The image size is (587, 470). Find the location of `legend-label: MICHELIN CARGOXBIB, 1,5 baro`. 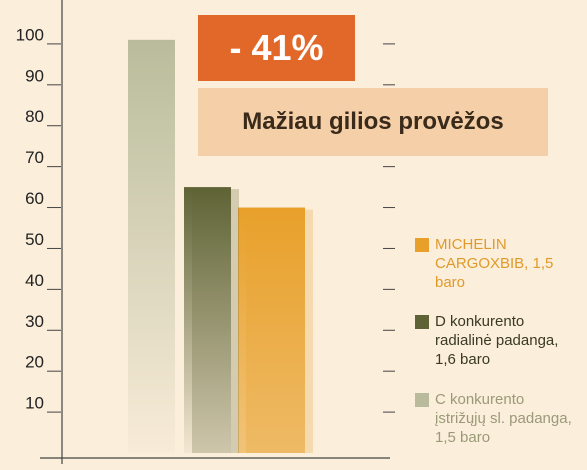

legend-label: MICHELIN CARGOXBIB, 1,5 baro is located at coordinates (494, 263).